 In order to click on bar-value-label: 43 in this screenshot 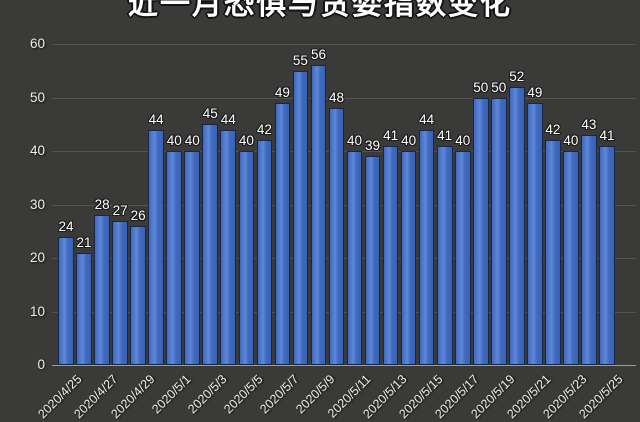, I will do `click(589, 124)`.